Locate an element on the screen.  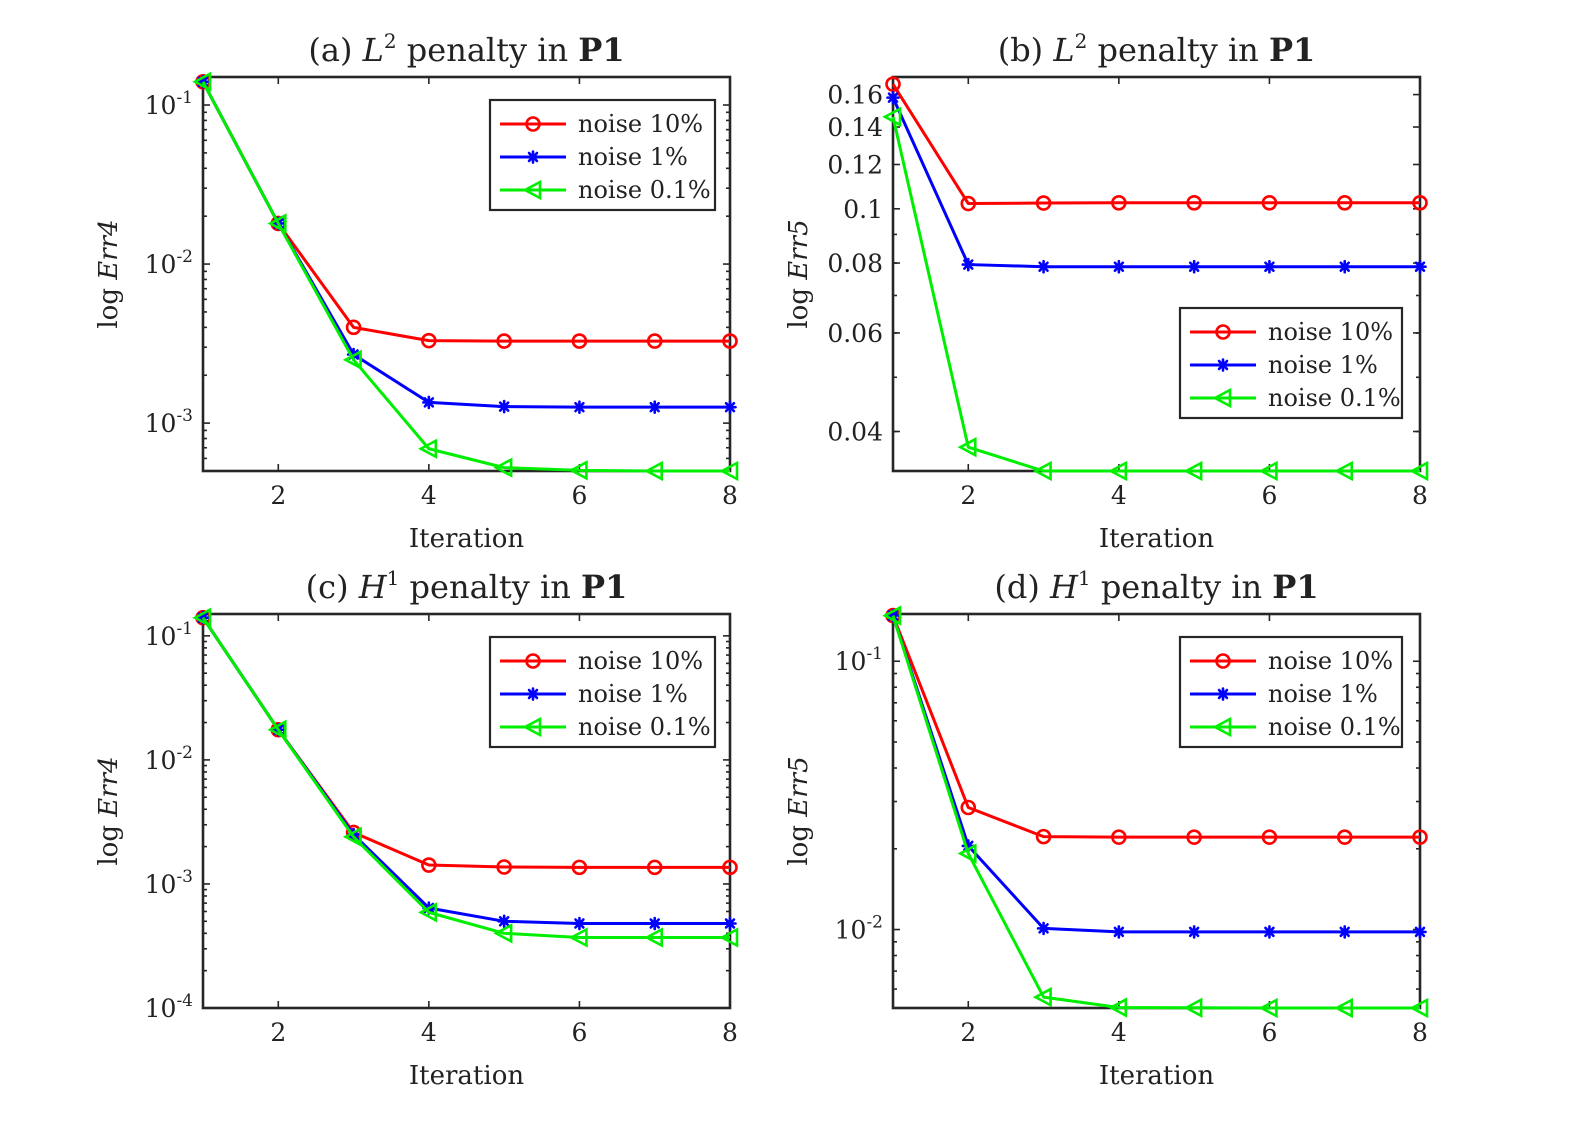
legend-label: noise 0.1% is located at coordinates (1334, 727).